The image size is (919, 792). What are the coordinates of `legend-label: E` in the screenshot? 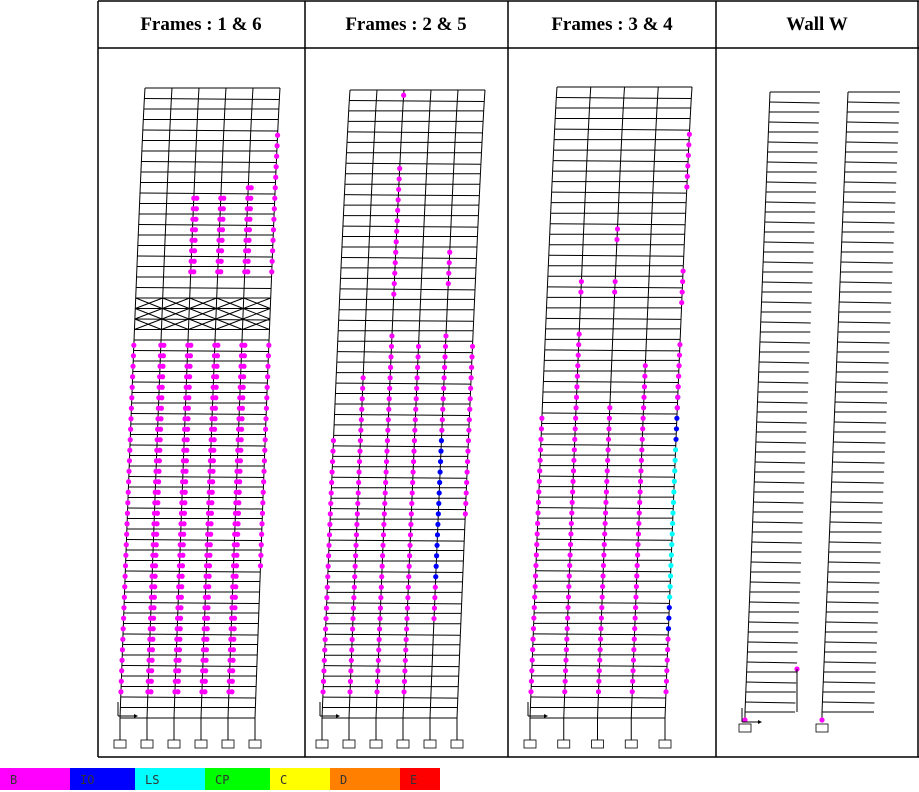 It's located at (413, 780).